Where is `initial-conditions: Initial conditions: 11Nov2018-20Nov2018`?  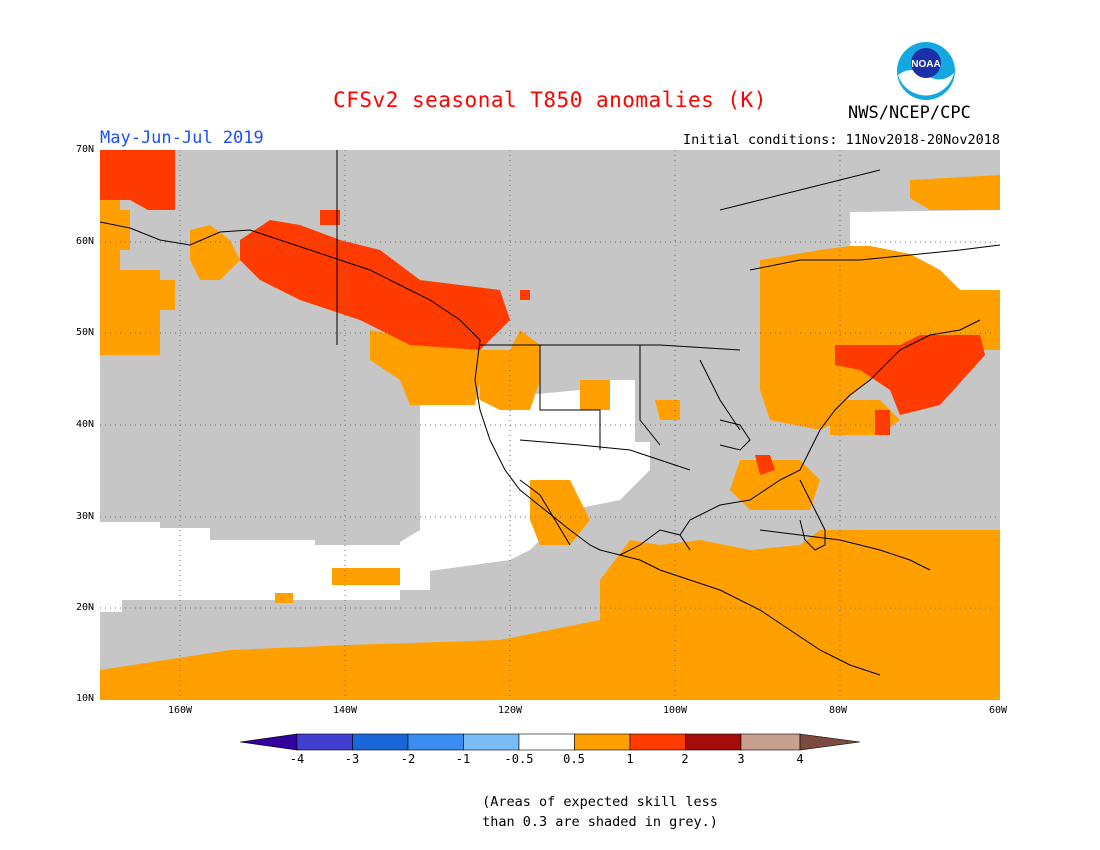 initial-conditions: Initial conditions: 11Nov2018-20Nov2018 is located at coordinates (841, 140).